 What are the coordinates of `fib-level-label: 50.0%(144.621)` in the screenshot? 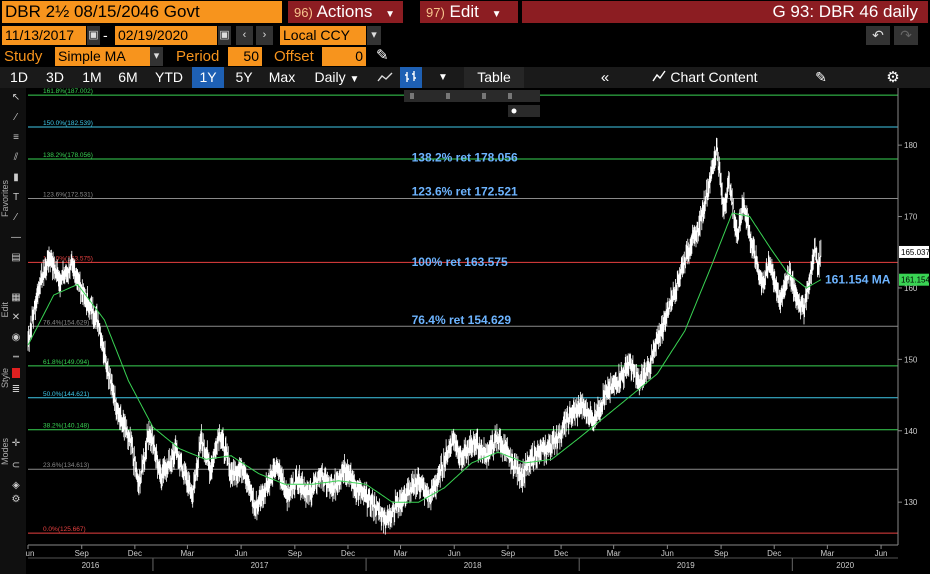 It's located at (66, 394).